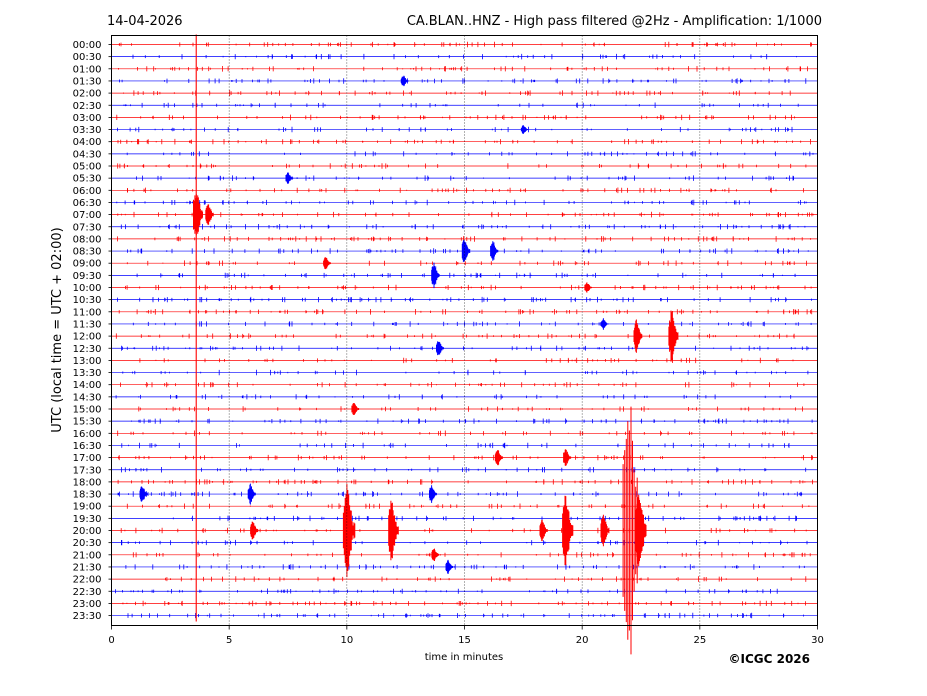 The image size is (927, 696). What do you see at coordinates (57, 329) in the screenshot?
I see `y-axis-label: UTC (local time = UTC + 02:00)` at bounding box center [57, 329].